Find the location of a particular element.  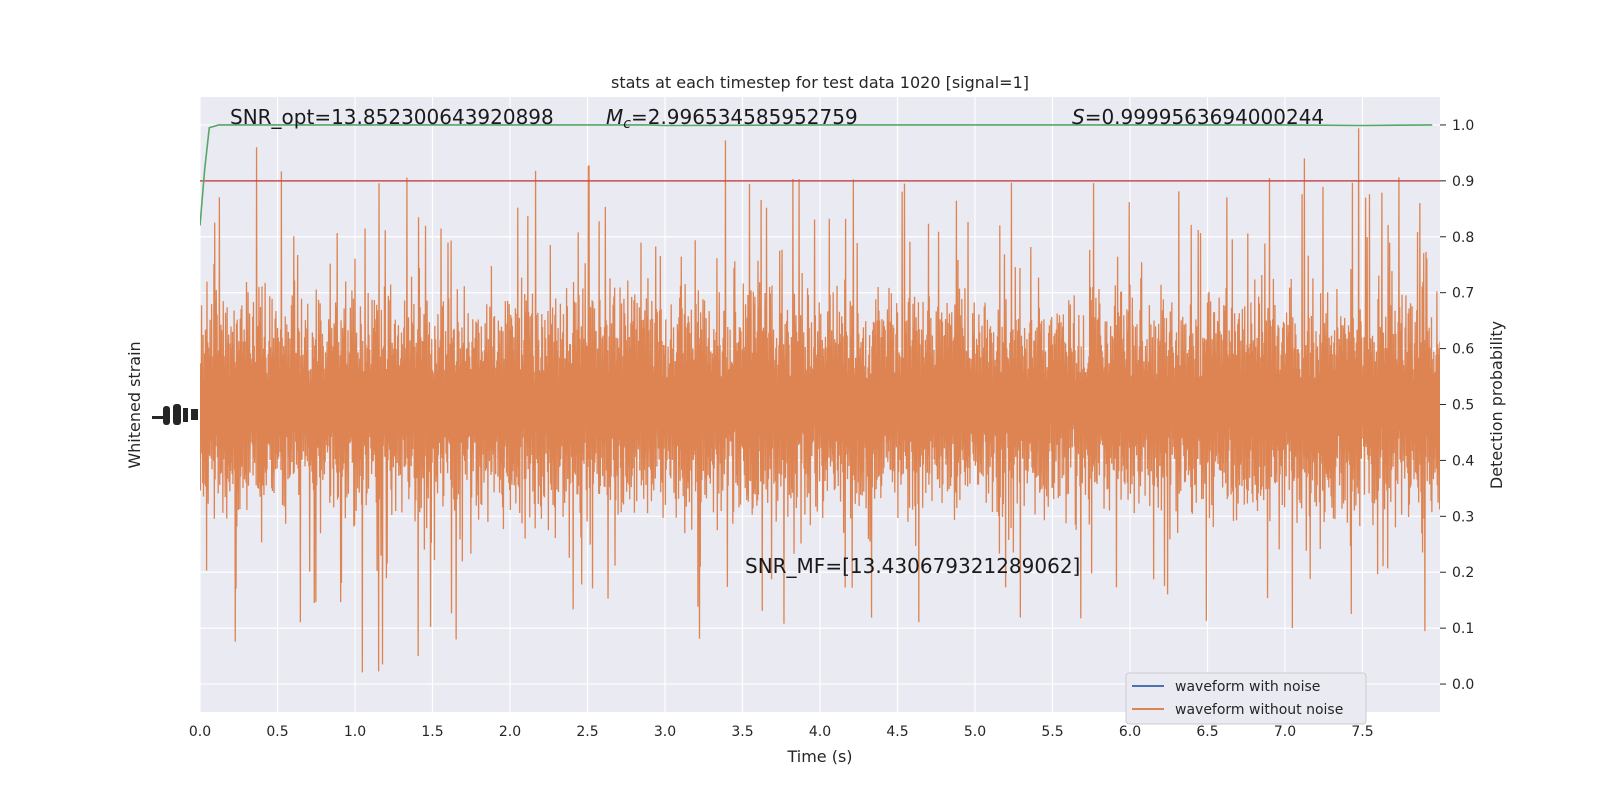

y-tick-label: 0.3 is located at coordinates (1463, 517).